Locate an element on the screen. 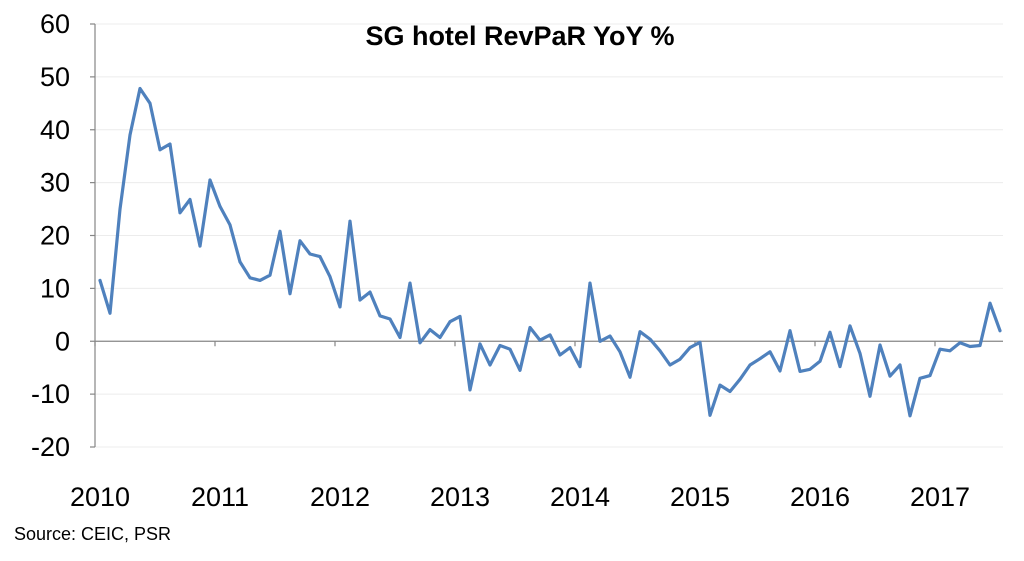 The height and width of the screenshot is (561, 1024). y-tick-label: -20 is located at coordinates (50, 447).